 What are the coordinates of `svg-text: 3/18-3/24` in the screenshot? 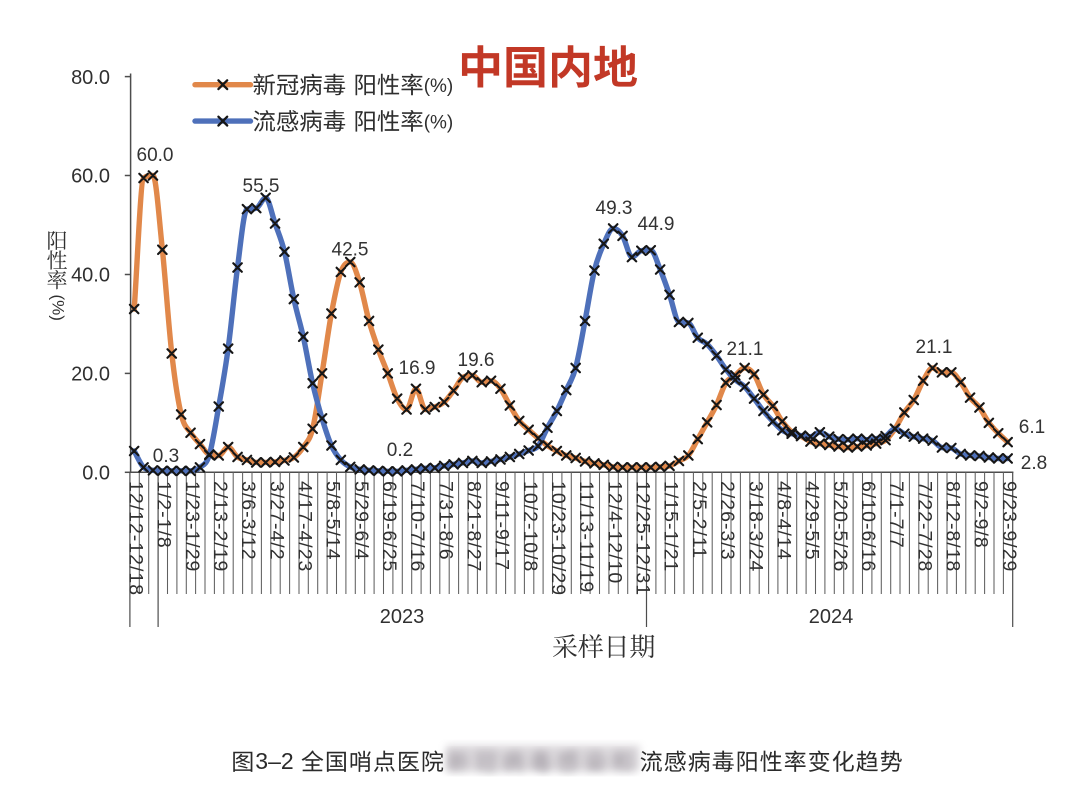 It's located at (755, 526).